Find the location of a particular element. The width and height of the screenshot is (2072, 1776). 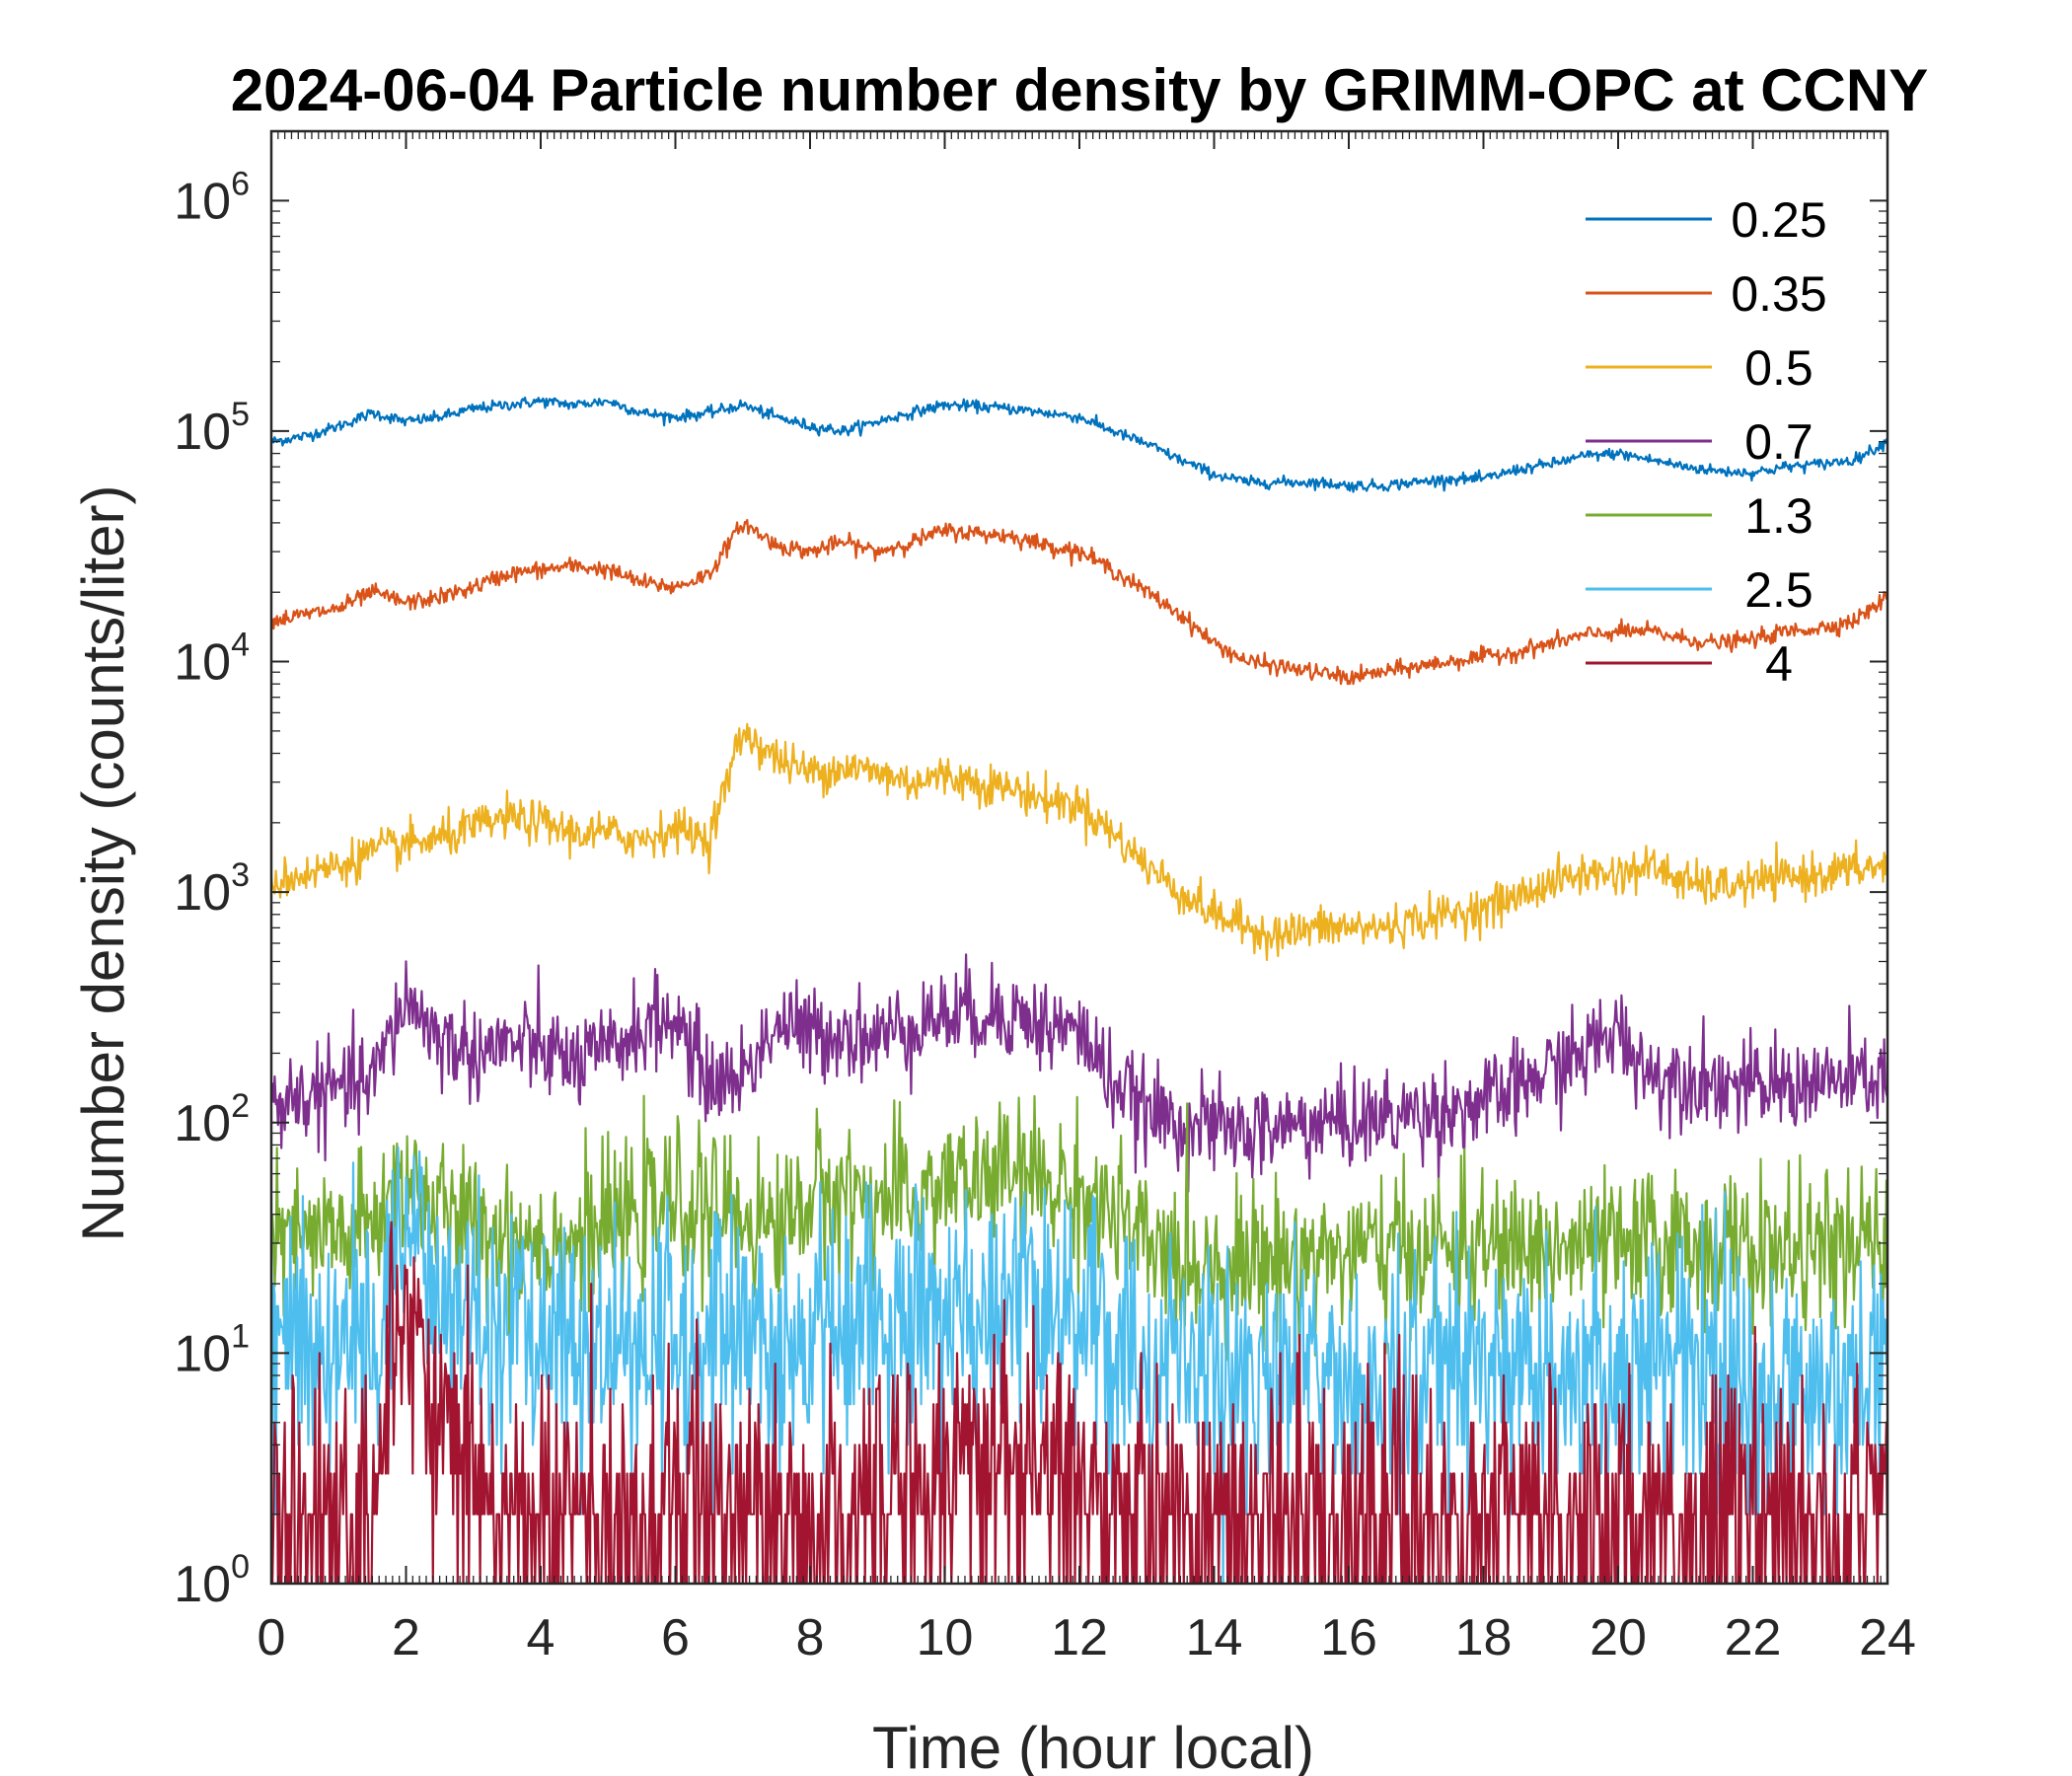

series-line-0.5 is located at coordinates (1079, 842).